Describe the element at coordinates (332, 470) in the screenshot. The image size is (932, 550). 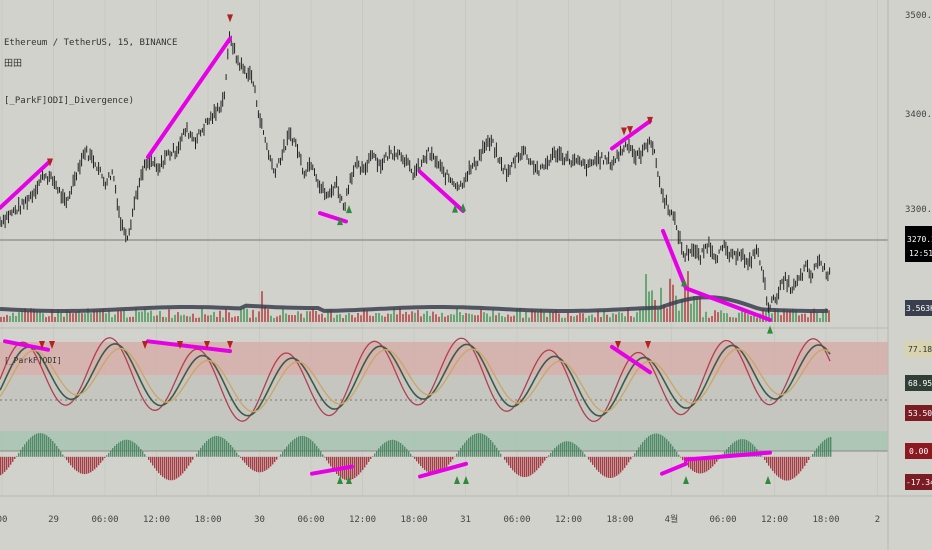
I see `oscillator-divergence-line` at that location.